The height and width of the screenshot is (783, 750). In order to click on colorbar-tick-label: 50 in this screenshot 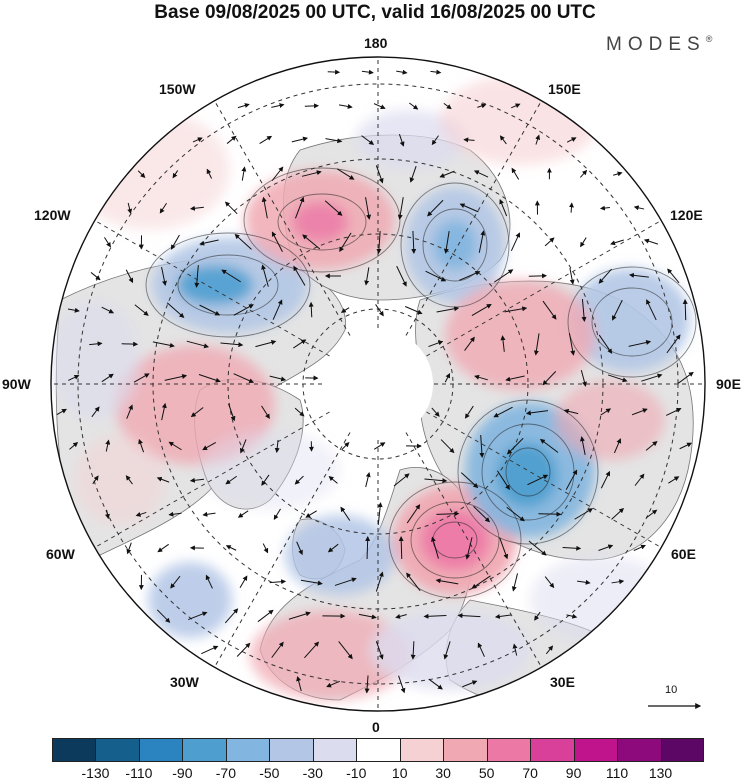, I will do `click(486, 773)`.